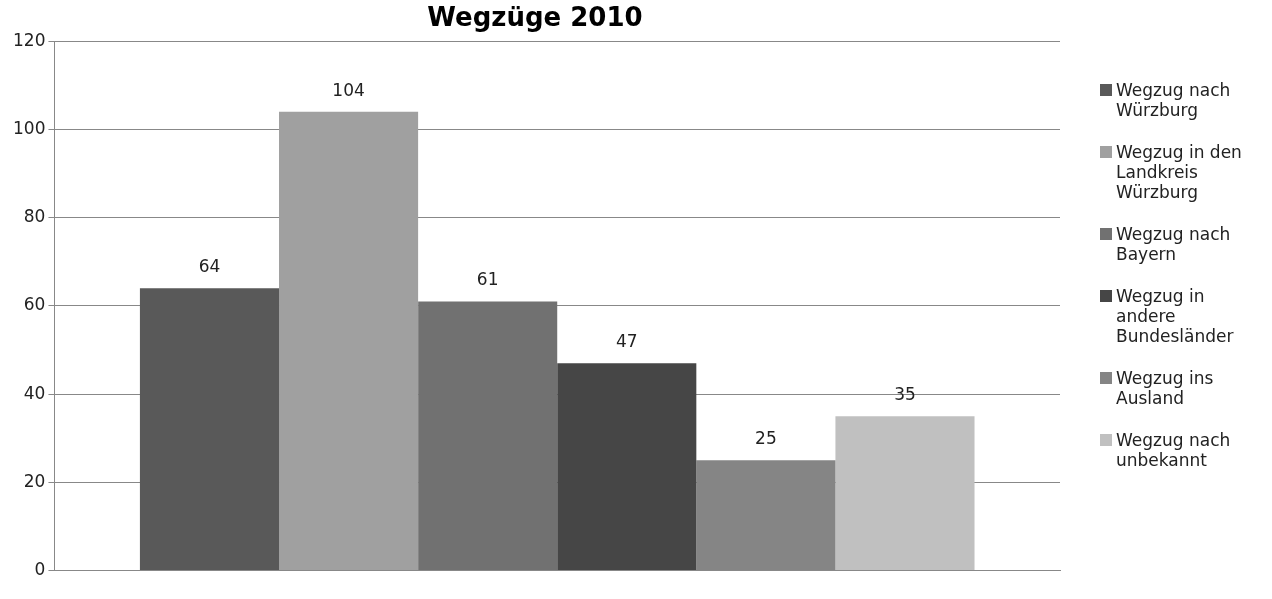 The height and width of the screenshot is (599, 1272). What do you see at coordinates (34, 480) in the screenshot?
I see `y-tick-label: 20` at bounding box center [34, 480].